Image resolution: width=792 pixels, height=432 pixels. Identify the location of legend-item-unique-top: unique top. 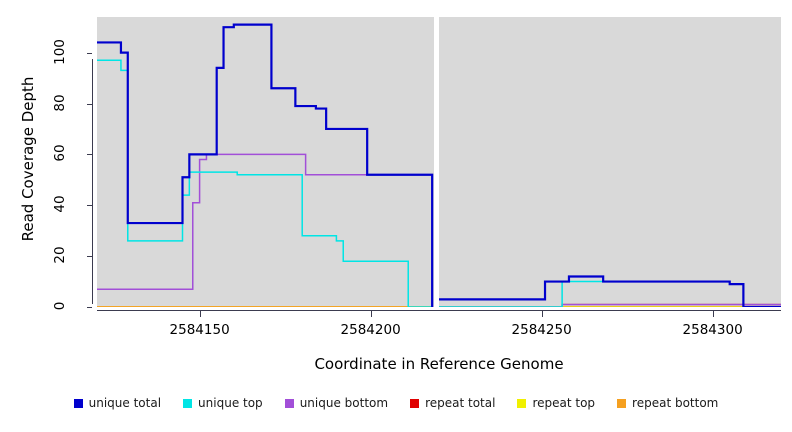
(223, 403).